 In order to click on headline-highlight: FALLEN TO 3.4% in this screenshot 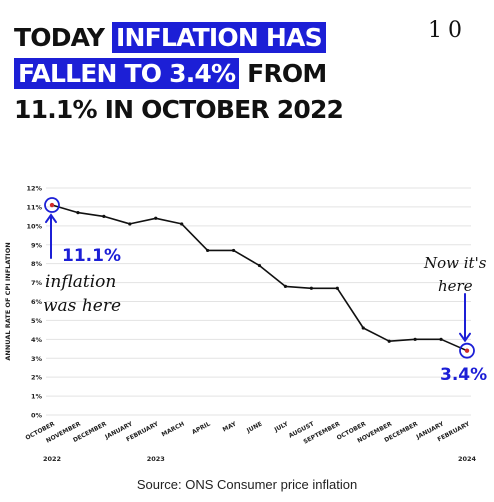, I will do `click(127, 73)`.